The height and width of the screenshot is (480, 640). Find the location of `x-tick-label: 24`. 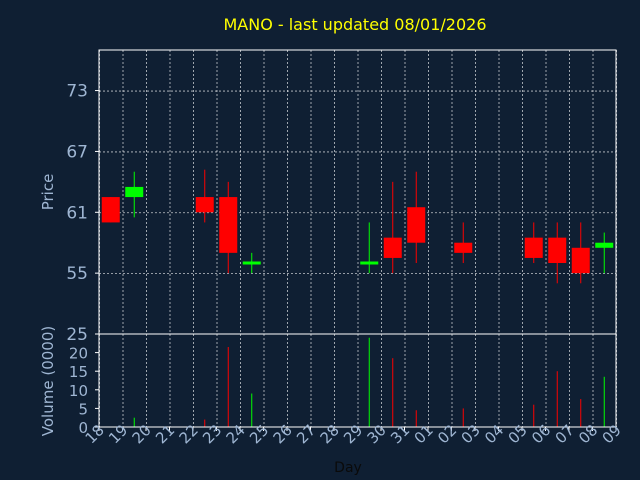

x-tick-label: 24 is located at coordinates (236, 434).